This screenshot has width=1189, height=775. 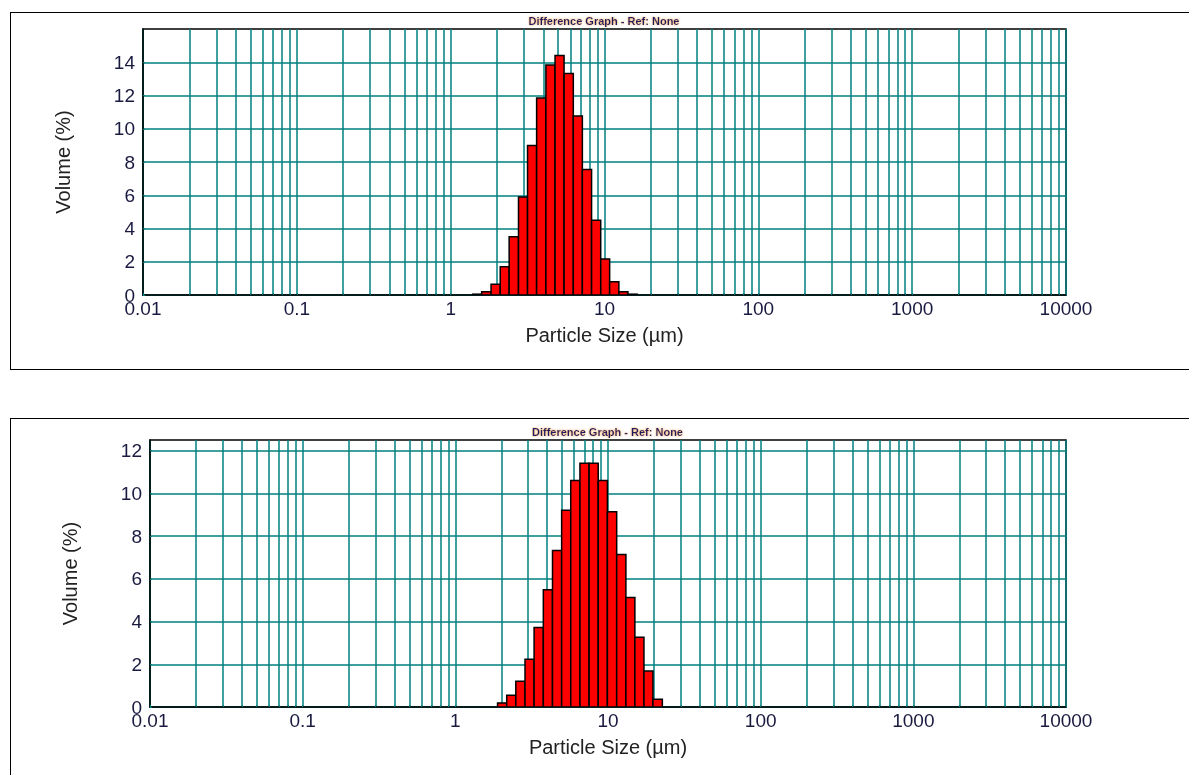 I want to click on y-tick-label: 14, so click(x=124, y=62).